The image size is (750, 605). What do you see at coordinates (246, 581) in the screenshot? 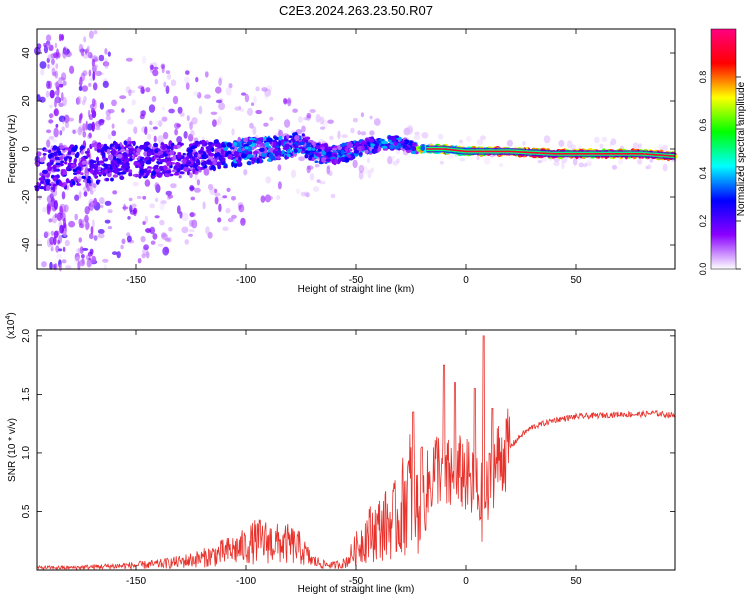
I see `snr-x-tick-label: -100` at bounding box center [246, 581].